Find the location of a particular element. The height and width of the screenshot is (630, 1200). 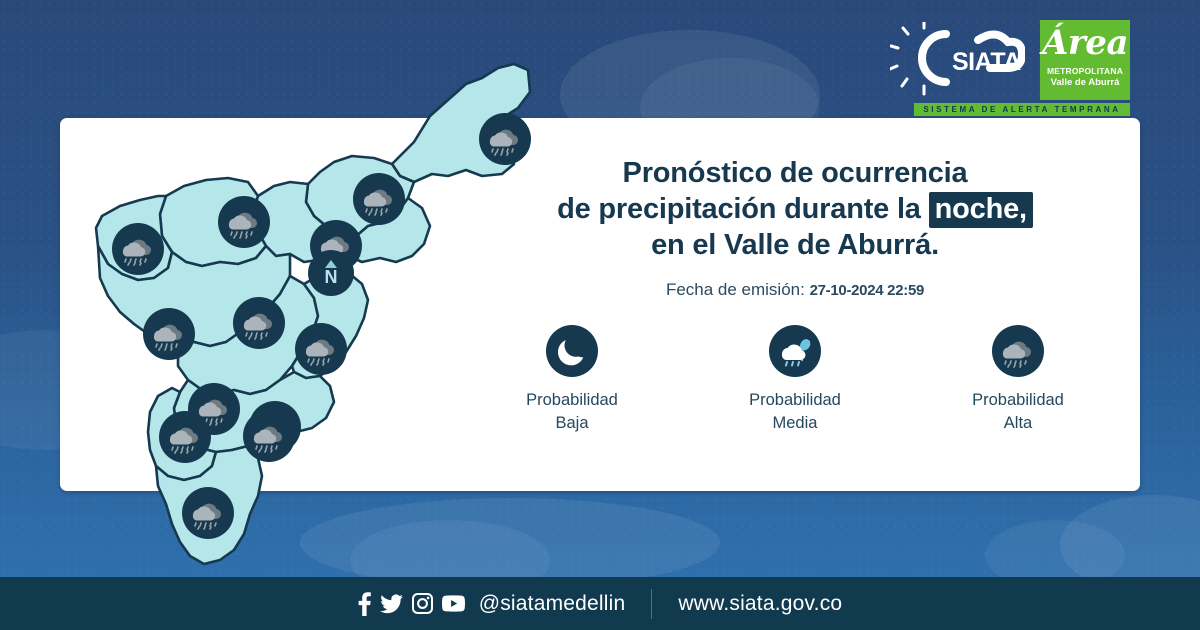

marker-san-pedro is located at coordinates (244, 222).